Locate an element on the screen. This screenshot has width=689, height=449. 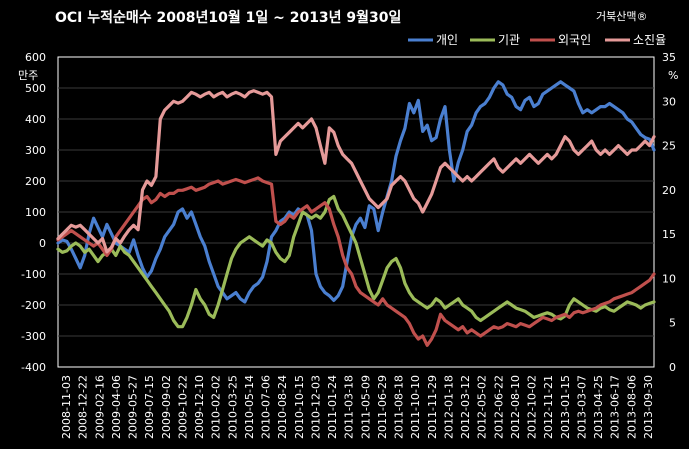
left-tick-label: 300 is located at coordinates (35, 150).